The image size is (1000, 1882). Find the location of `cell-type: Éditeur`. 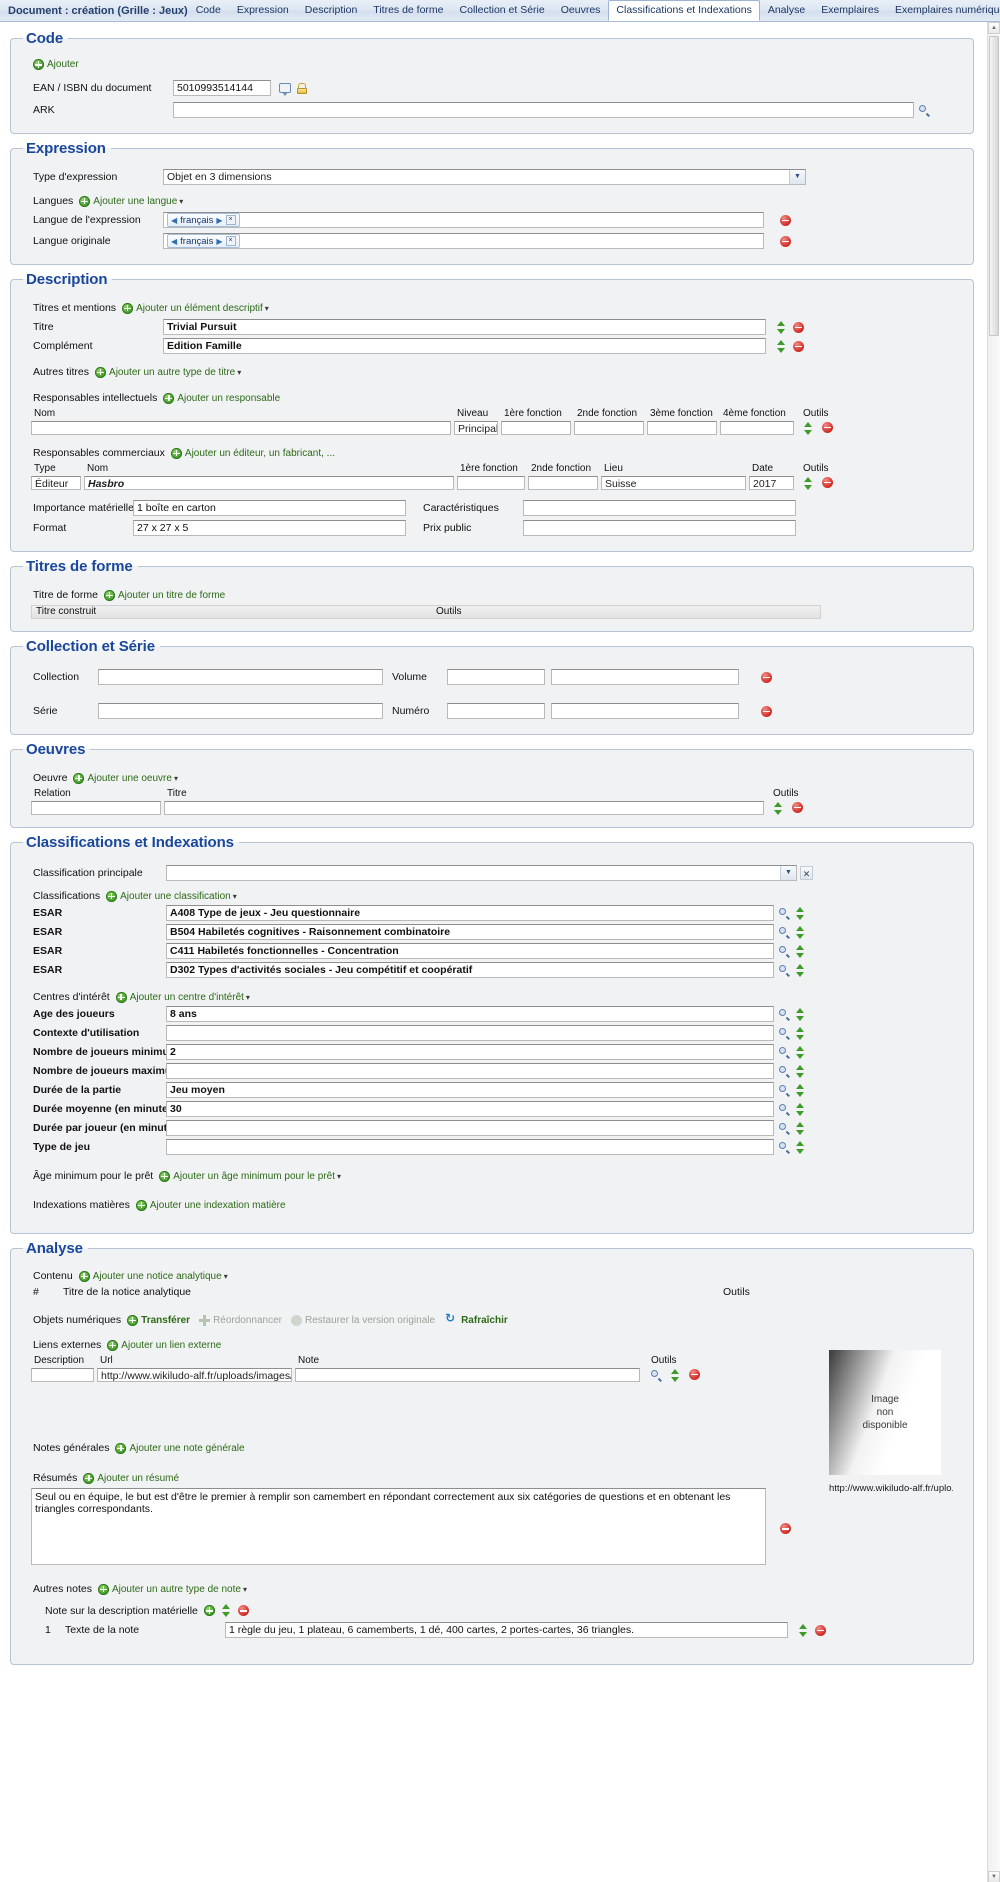

cell-type: Éditeur is located at coordinates (56, 483).